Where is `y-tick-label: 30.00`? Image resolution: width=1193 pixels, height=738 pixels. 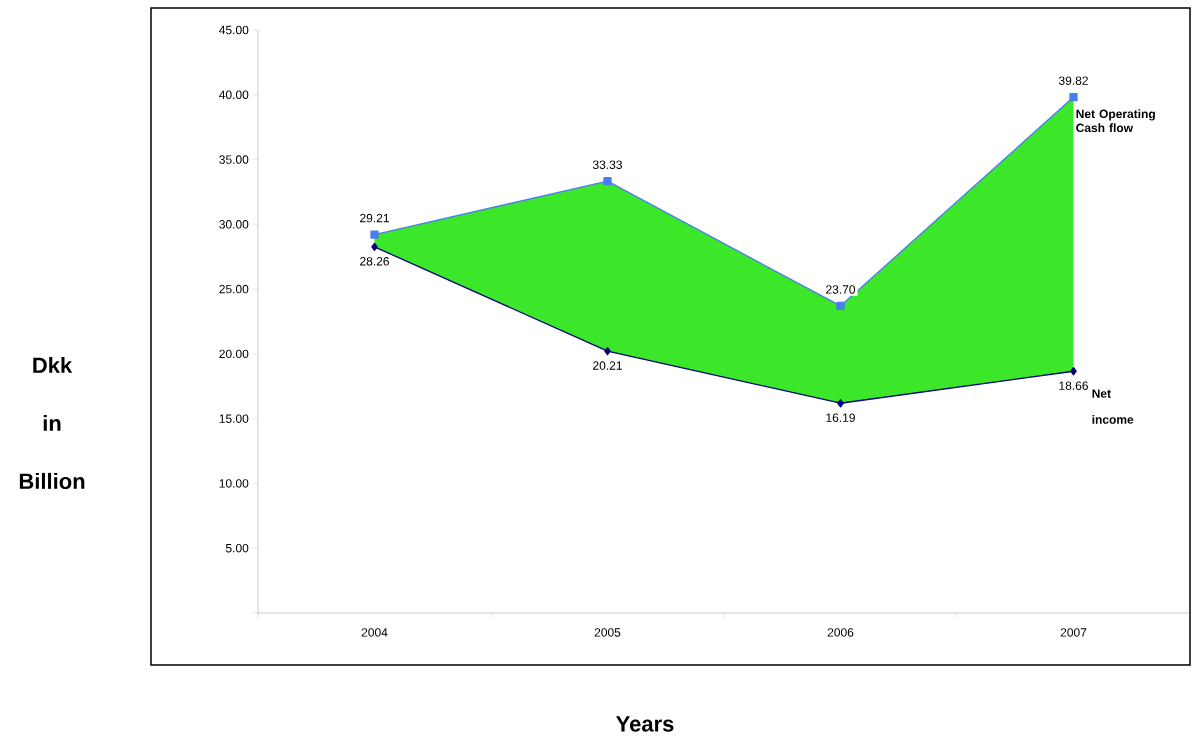 y-tick-label: 30.00 is located at coordinates (234, 224).